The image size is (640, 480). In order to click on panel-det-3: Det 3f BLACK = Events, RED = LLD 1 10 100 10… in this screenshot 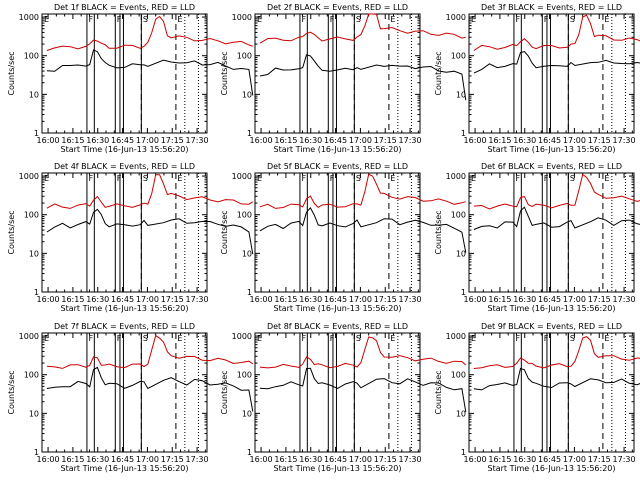, I will do `click(537, 78)`.